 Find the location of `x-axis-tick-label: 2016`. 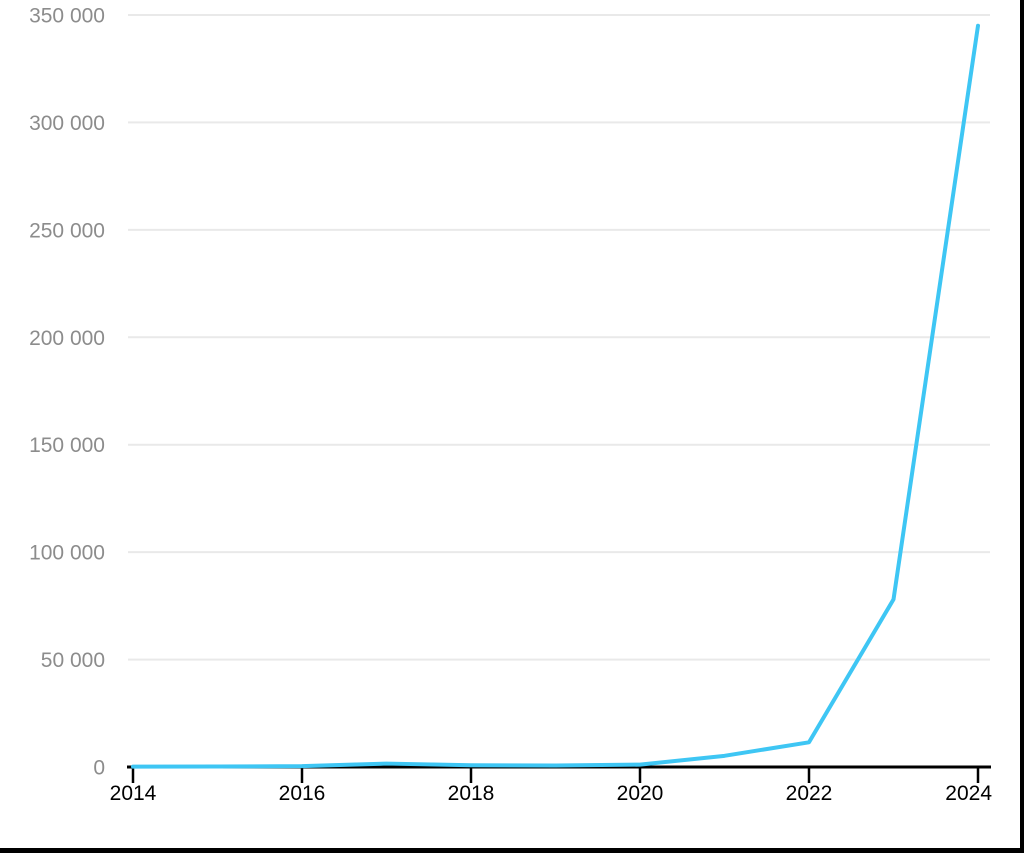

x-axis-tick-label: 2016 is located at coordinates (302, 793).